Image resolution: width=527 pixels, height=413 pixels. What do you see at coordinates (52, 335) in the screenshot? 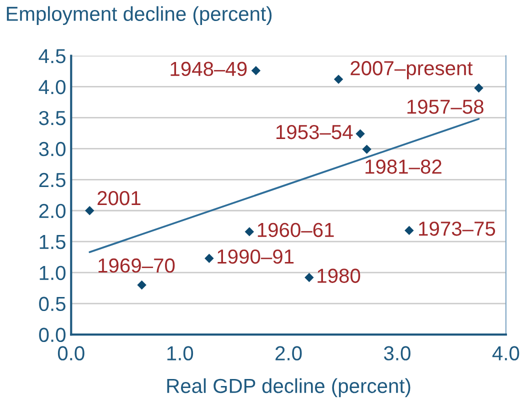
I see `y-tick-label: 0.0` at bounding box center [52, 335].